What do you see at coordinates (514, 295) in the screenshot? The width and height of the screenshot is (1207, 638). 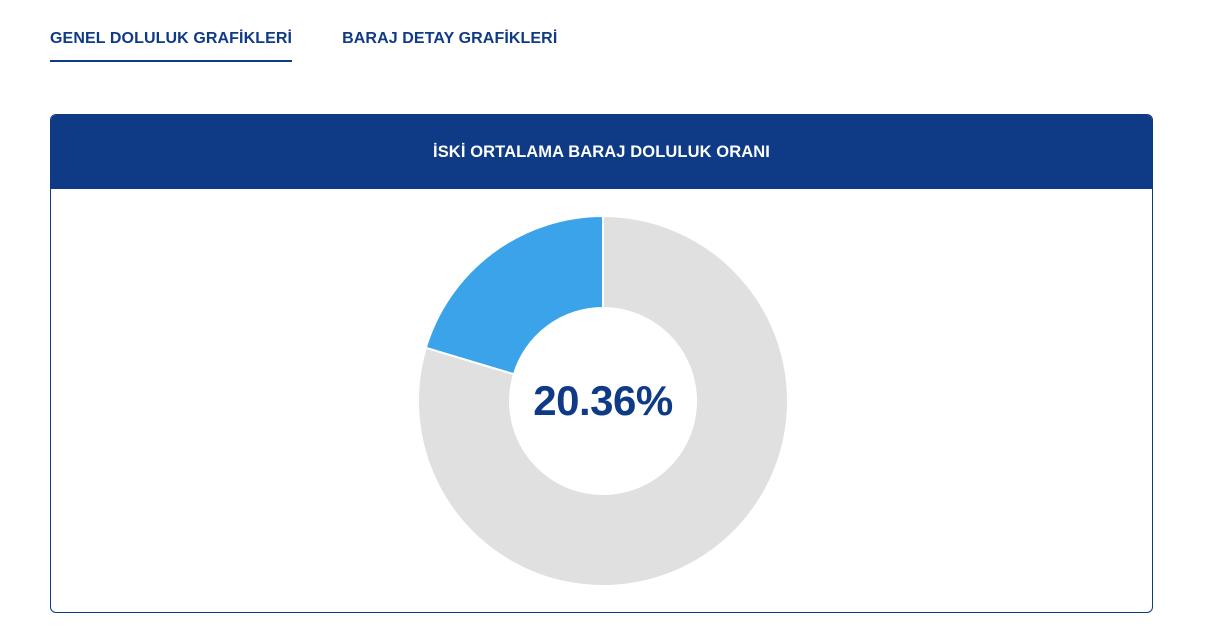 I see `donut-slice-filled` at bounding box center [514, 295].